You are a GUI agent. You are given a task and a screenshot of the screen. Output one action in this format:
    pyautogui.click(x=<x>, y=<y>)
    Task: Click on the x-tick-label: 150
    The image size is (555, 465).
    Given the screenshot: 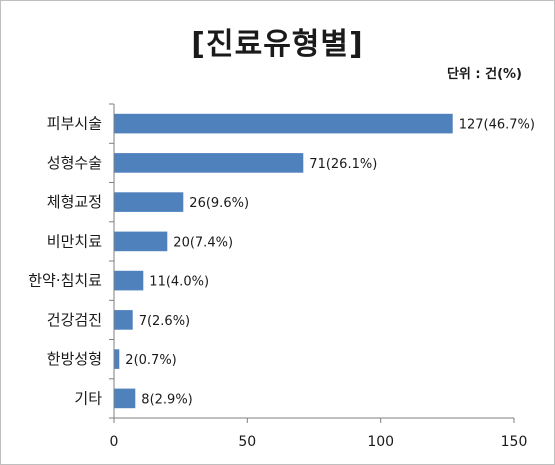 What is the action you would take?
    pyautogui.click(x=514, y=442)
    